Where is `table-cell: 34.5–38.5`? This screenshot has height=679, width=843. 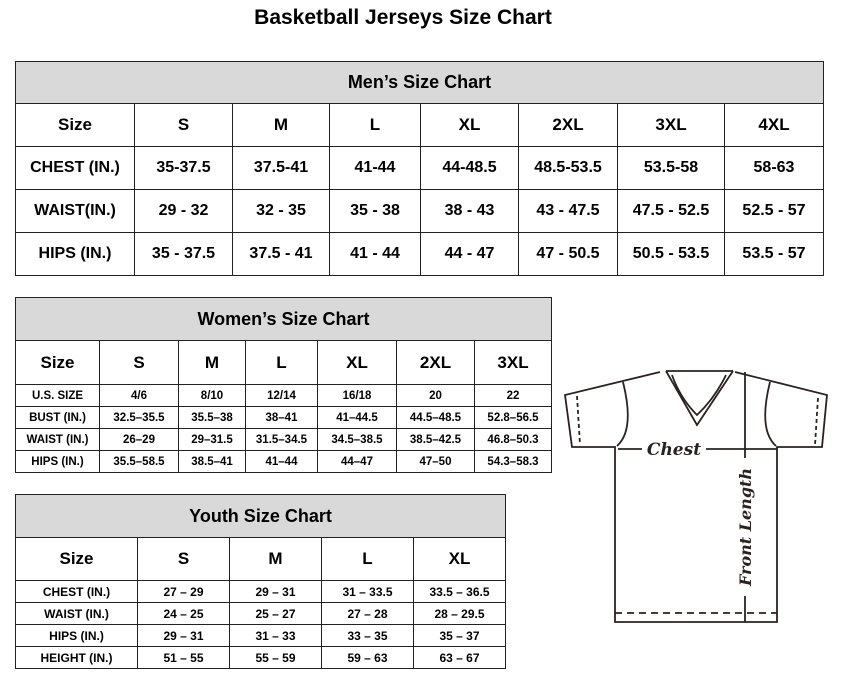 table-cell: 34.5–38.5 is located at coordinates (357, 439).